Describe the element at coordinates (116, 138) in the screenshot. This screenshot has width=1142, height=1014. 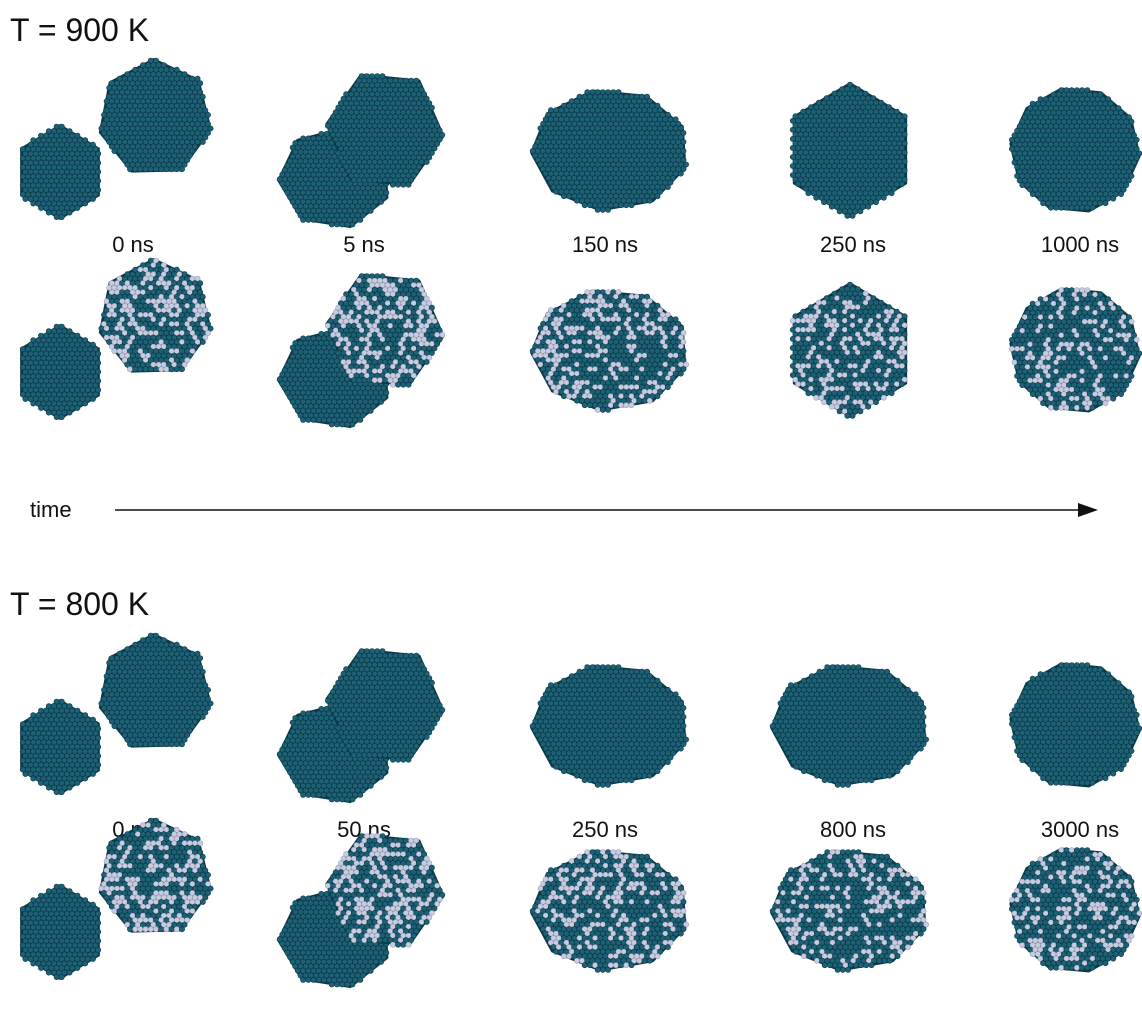
I see `cluster-pair-r0-c0-v0` at that location.